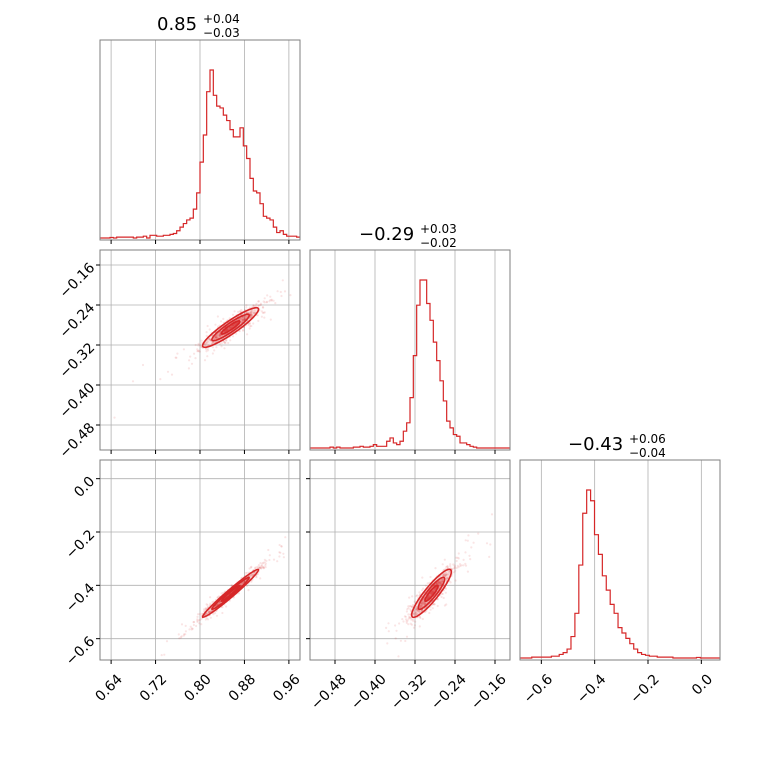  I want to click on panel-frame, so click(620, 560).